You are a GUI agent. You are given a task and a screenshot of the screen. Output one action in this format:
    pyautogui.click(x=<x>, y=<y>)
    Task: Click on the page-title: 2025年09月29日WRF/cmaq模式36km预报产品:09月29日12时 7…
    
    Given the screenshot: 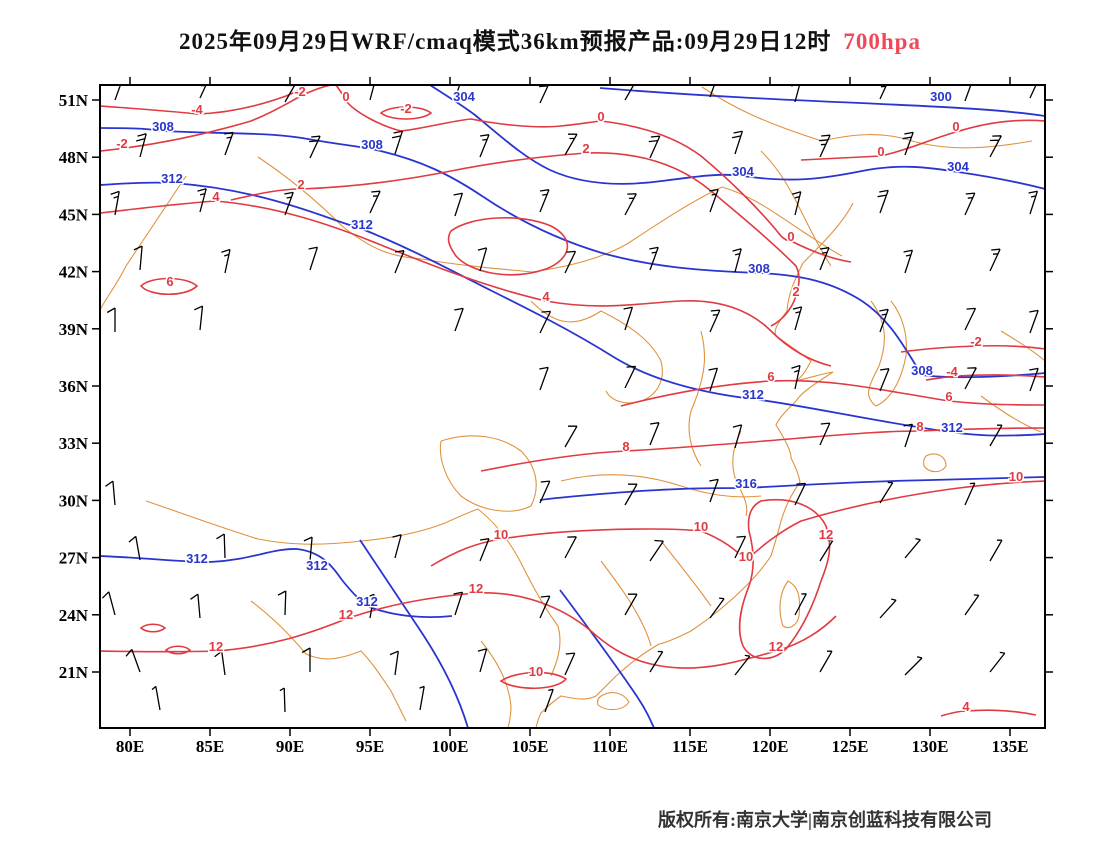 What is the action you would take?
    pyautogui.click(x=550, y=39)
    